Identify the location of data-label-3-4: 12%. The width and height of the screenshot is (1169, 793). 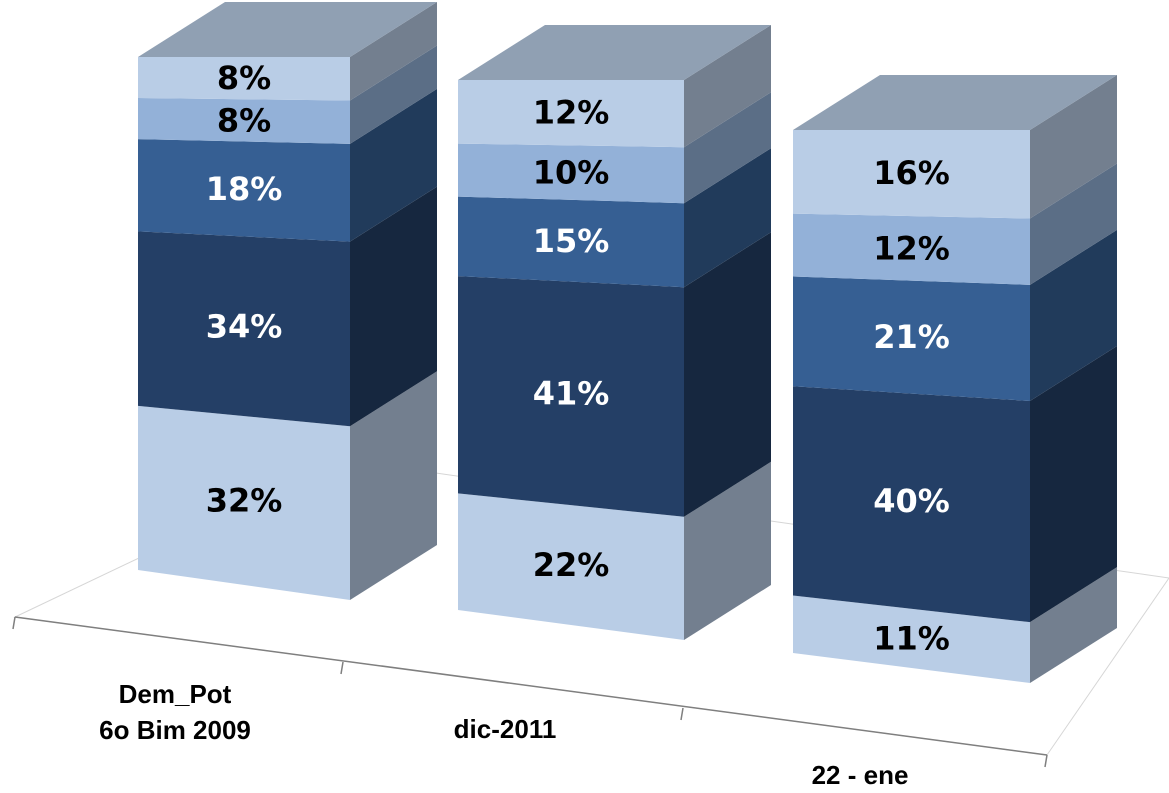
(911, 248).